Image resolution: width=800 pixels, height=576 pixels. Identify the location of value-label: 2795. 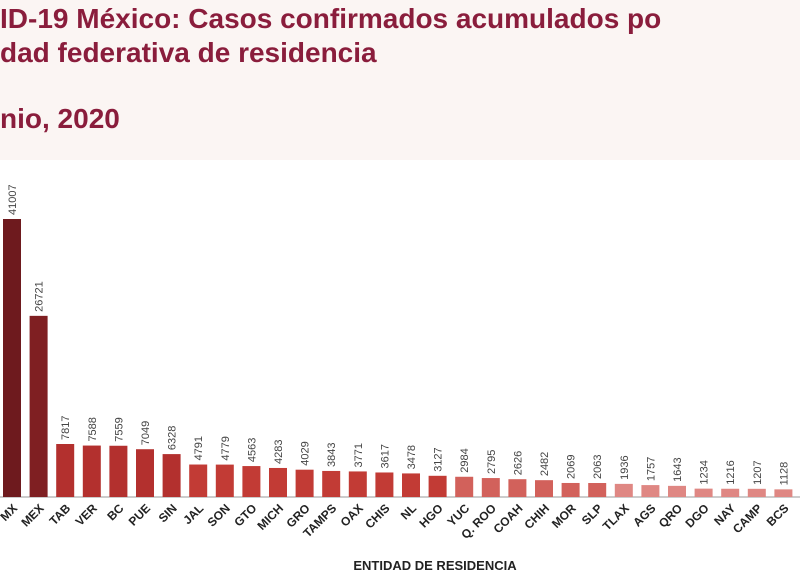
(492, 462).